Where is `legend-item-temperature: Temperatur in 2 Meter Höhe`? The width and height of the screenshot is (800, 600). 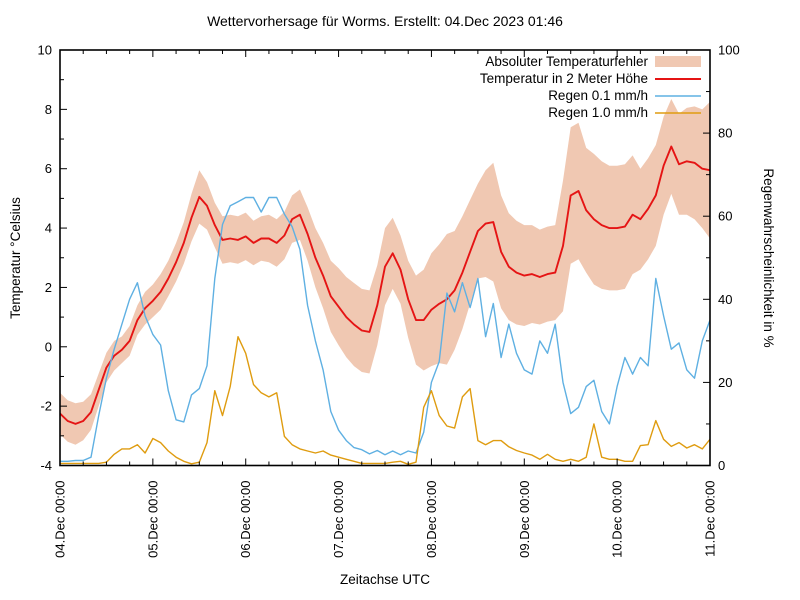 legend-item-temperature: Temperatur in 2 Meter Höhe is located at coordinates (590, 78).